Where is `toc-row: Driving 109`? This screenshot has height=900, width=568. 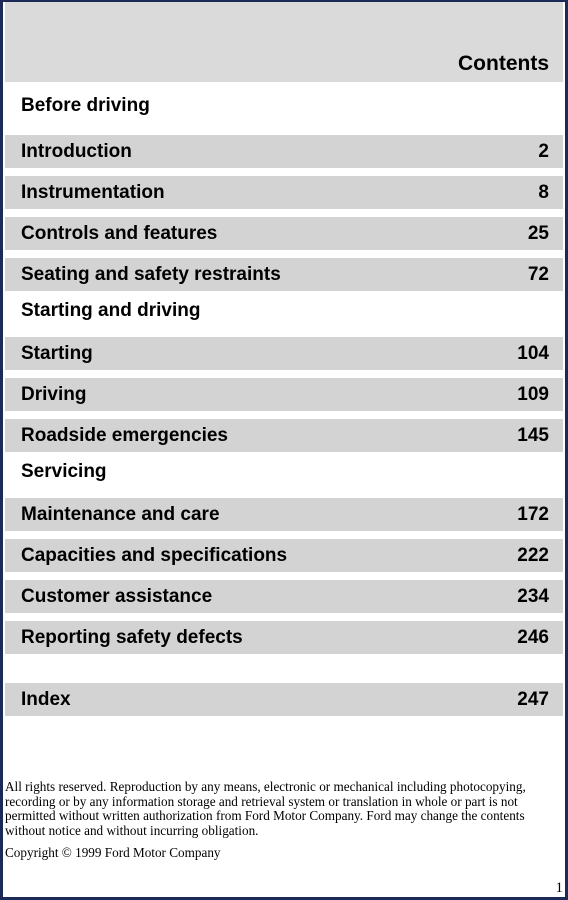
toc-row: Driving 109 is located at coordinates (284, 394).